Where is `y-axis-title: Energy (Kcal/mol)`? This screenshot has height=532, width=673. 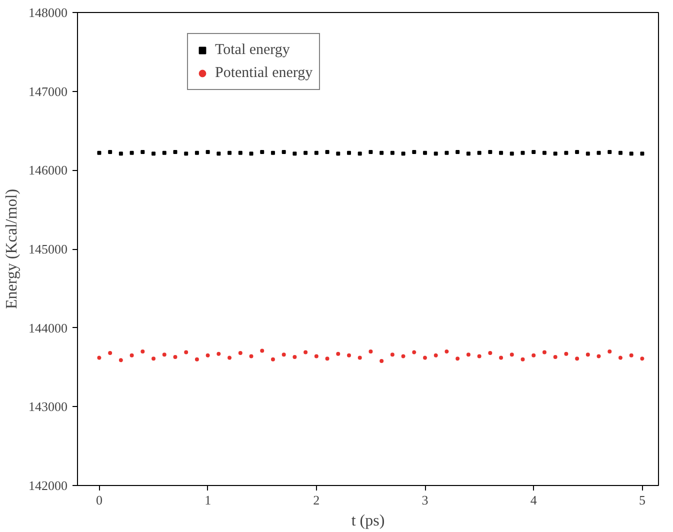 y-axis-title: Energy (Kcal/mol) is located at coordinates (12, 249).